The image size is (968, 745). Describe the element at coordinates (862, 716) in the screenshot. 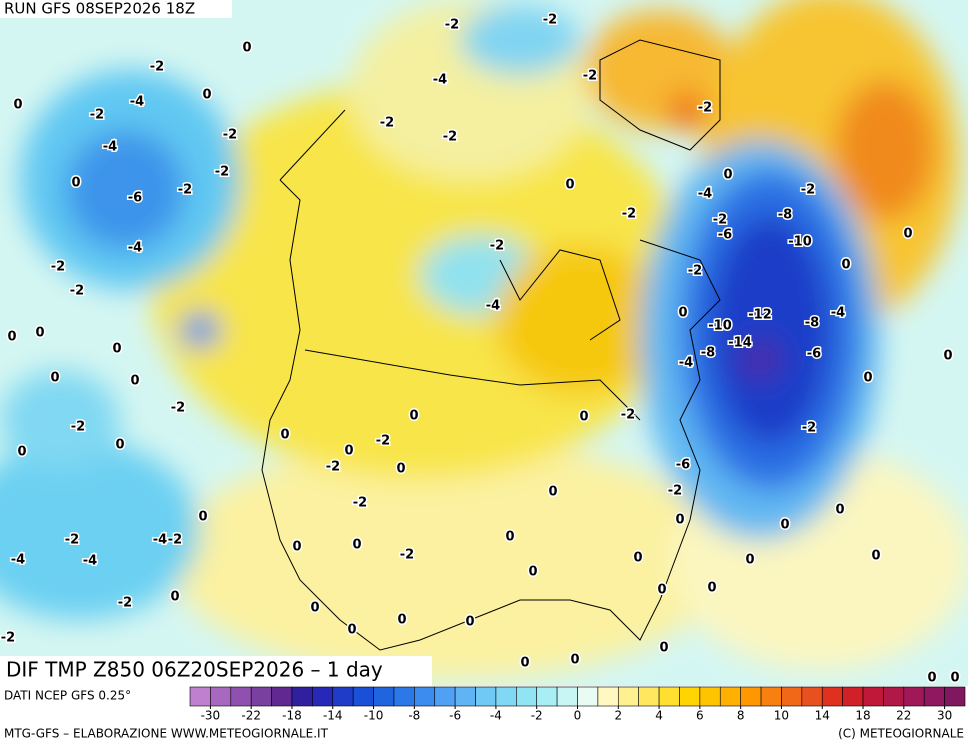

I see `legend-tick-label: 18` at that location.